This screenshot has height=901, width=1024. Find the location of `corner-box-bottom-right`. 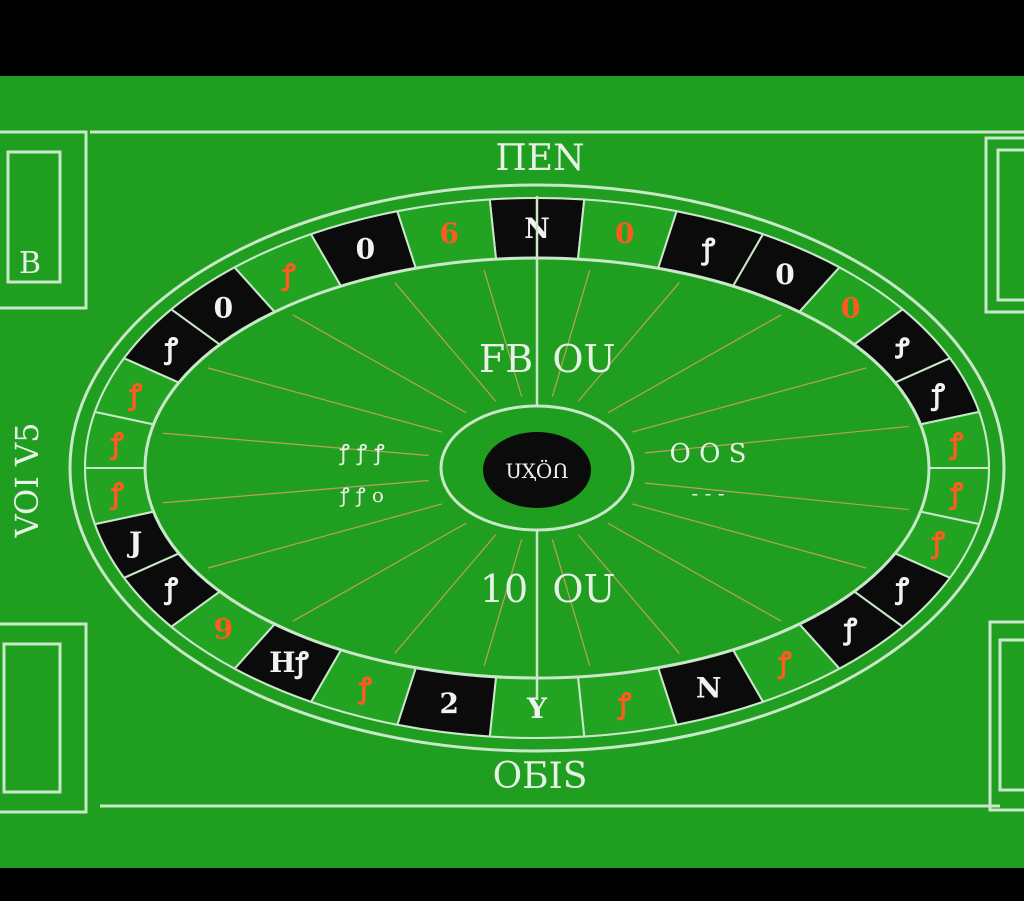

corner-box-bottom-right is located at coordinates (1006, 716).